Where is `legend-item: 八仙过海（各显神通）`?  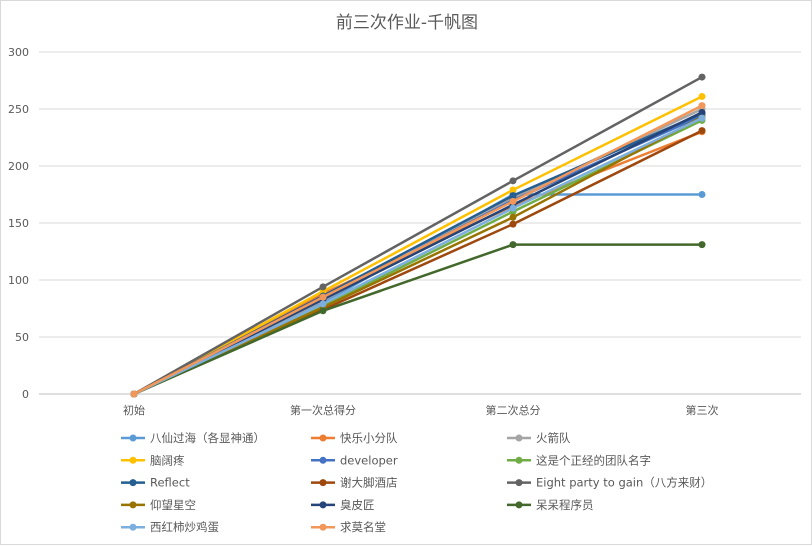
legend-item: 八仙过海（各显神通） is located at coordinates (193, 438).